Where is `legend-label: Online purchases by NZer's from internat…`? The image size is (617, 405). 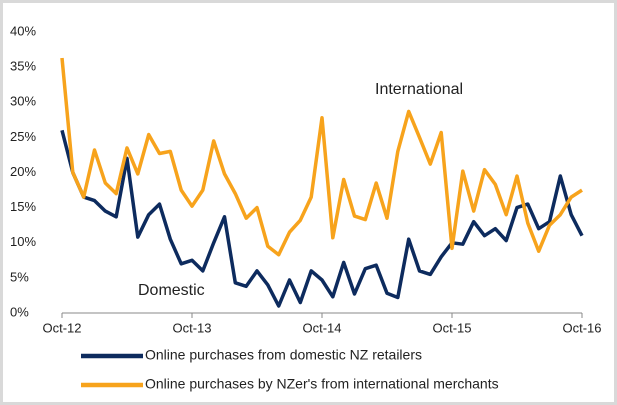 legend-label: Online purchases by NZer's from internat… is located at coordinates (322, 384).